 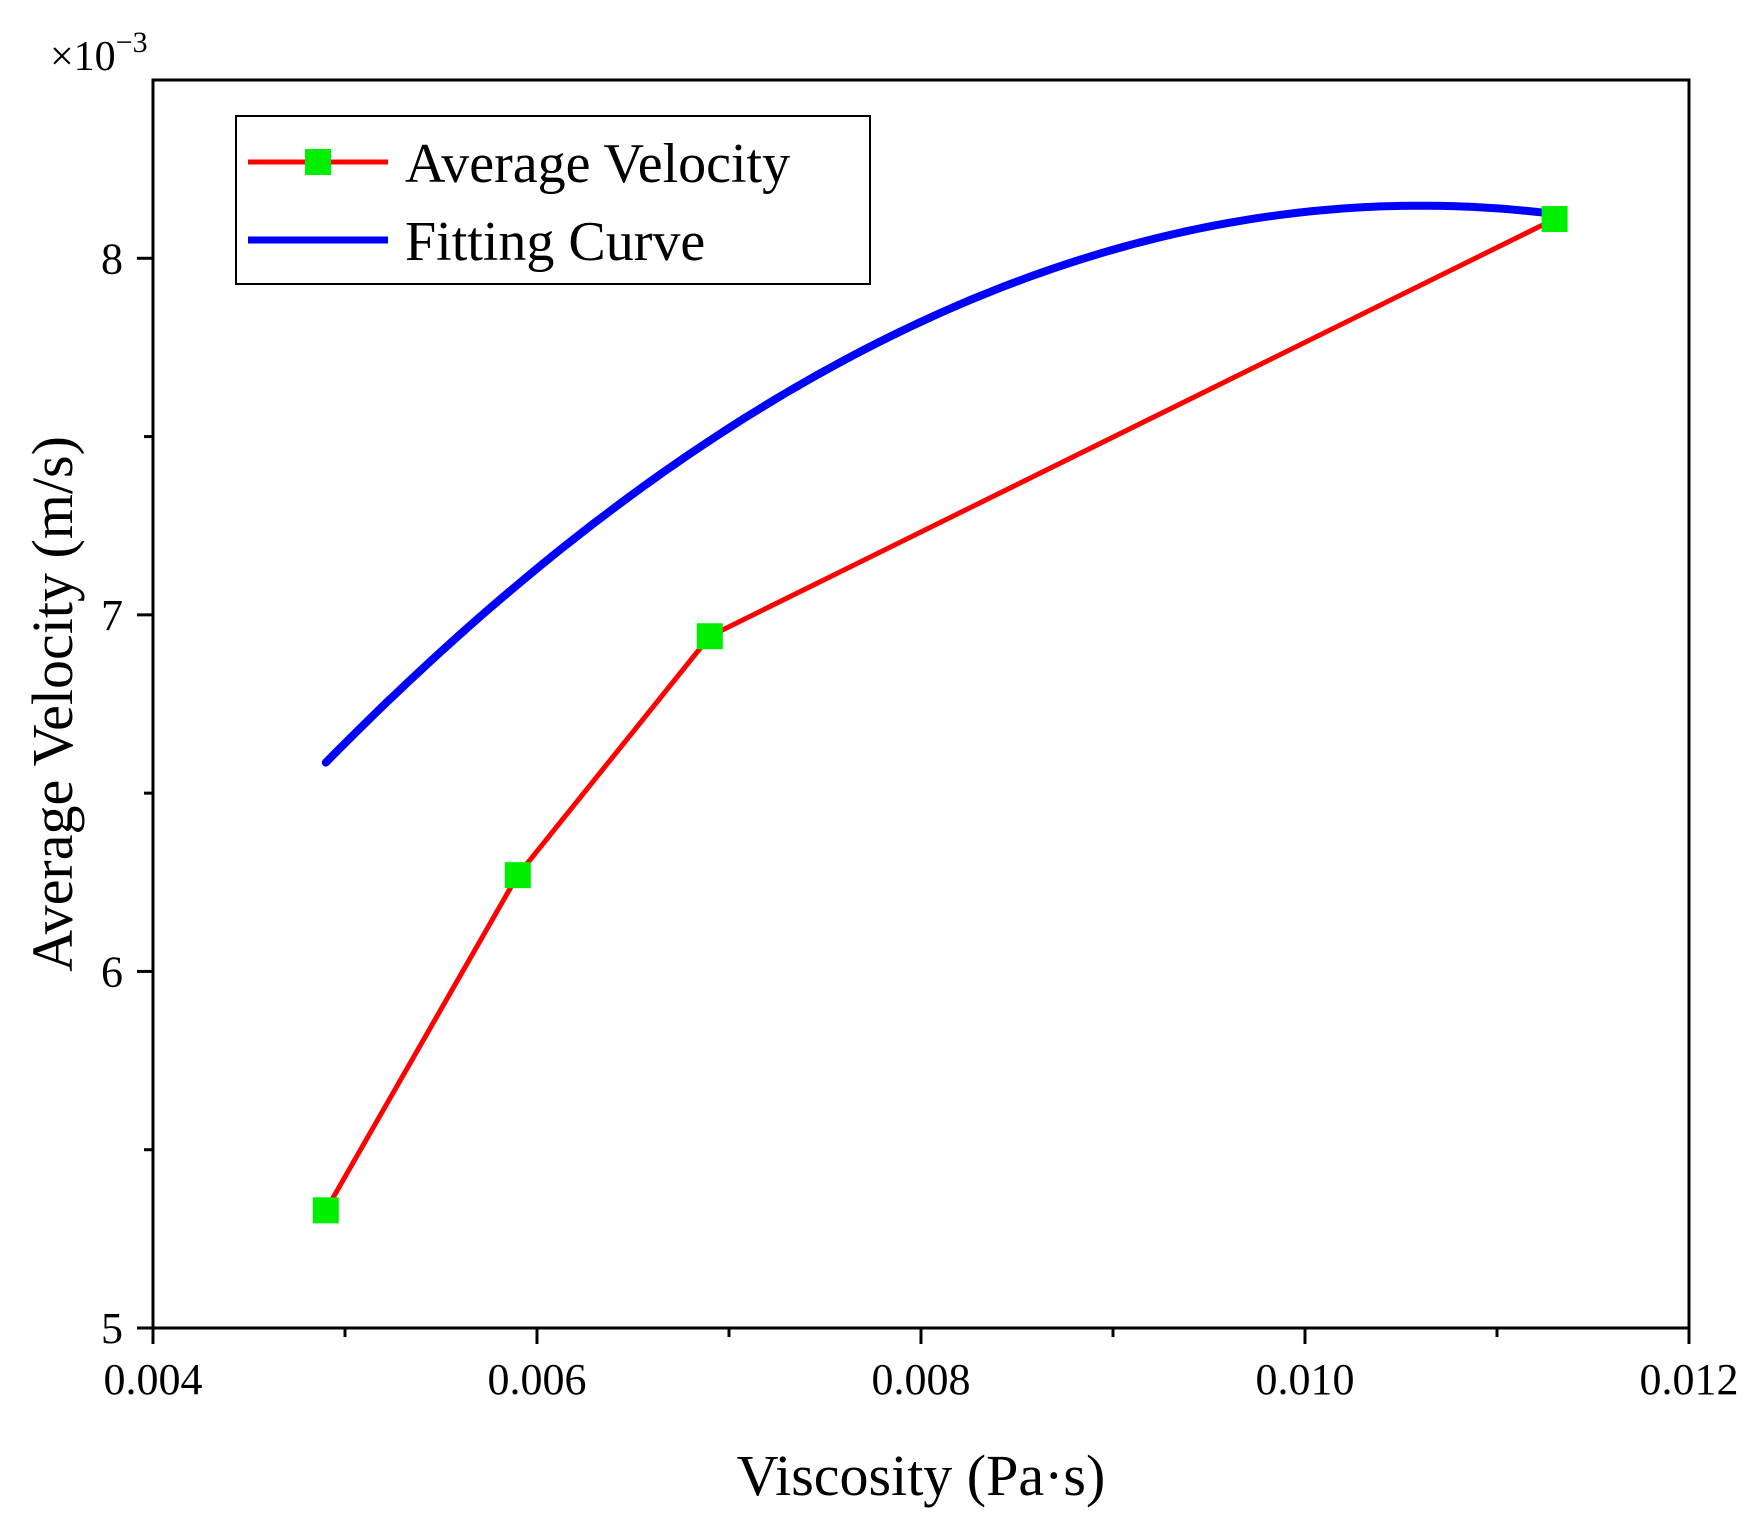 What do you see at coordinates (555, 242) in the screenshot?
I see `legend-fitting-curve-label: Fitting Curve` at bounding box center [555, 242].